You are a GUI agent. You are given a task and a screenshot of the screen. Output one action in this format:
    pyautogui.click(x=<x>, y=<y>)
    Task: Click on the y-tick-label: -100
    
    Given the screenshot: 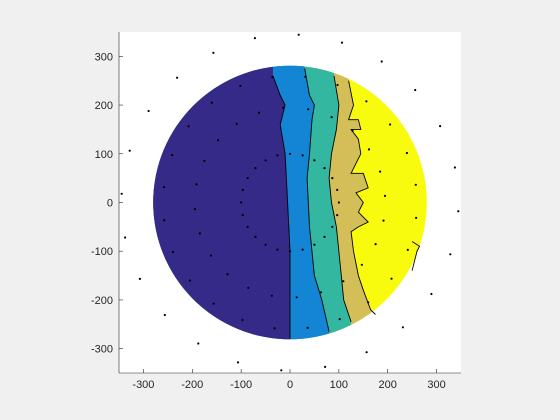 What is the action you would take?
    pyautogui.click(x=102, y=252)
    